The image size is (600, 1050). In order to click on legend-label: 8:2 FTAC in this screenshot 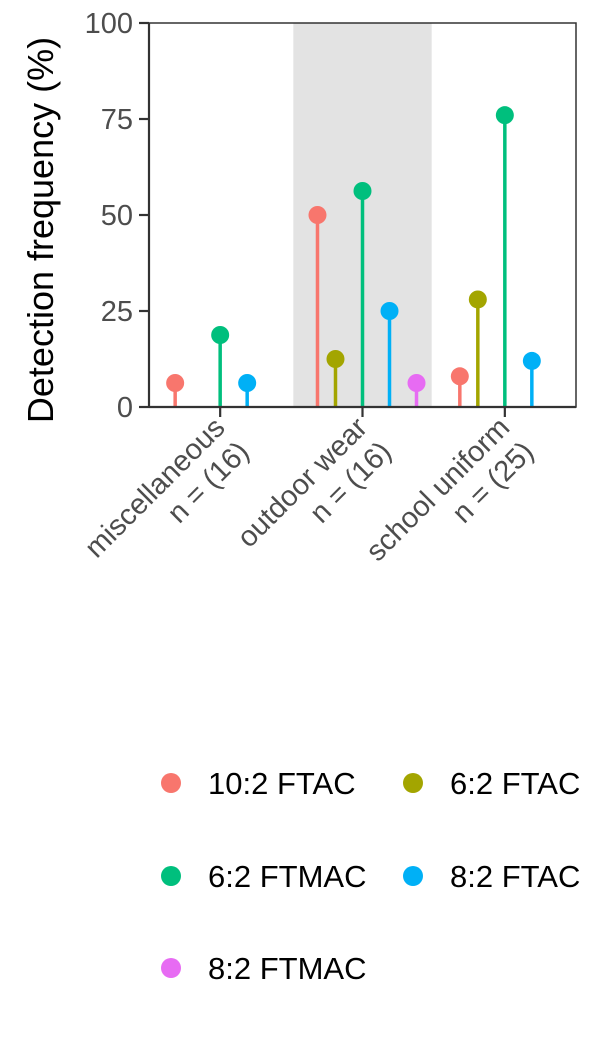, I will do `click(515, 876)`.